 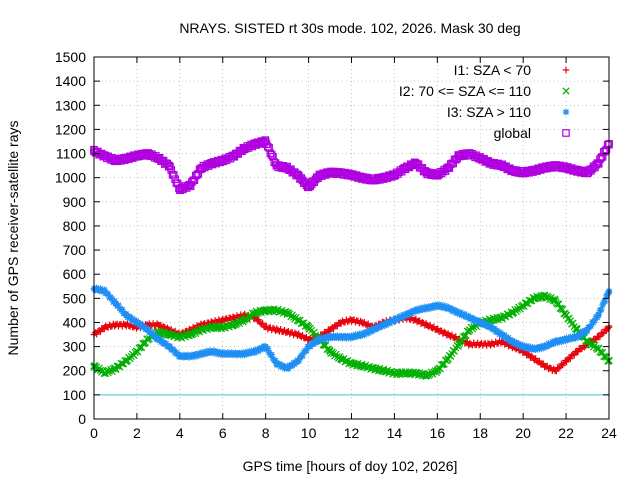 I want to click on y-tick-label: 0, so click(x=82, y=419).